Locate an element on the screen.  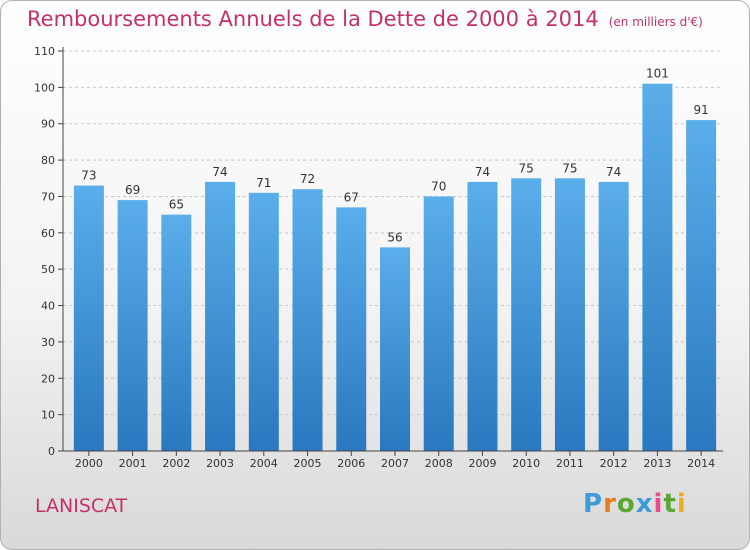
x-tick-label: 2006 is located at coordinates (351, 463).